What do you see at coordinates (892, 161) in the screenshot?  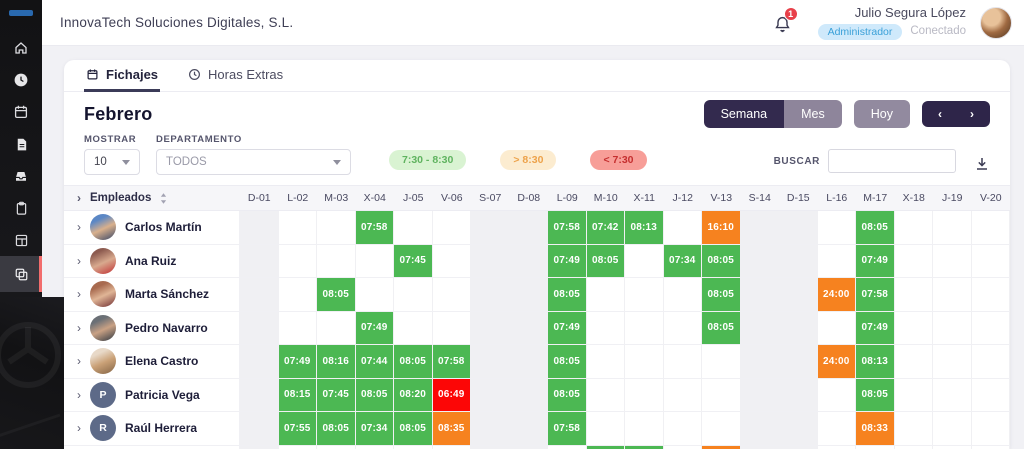 I see `search-input` at bounding box center [892, 161].